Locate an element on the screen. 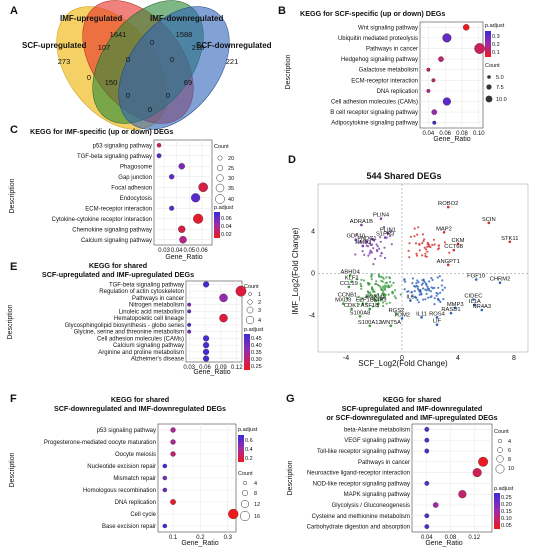 The width and height of the screenshot is (538, 550). legend-tick-padj: 0.15 is located at coordinates (506, 512).